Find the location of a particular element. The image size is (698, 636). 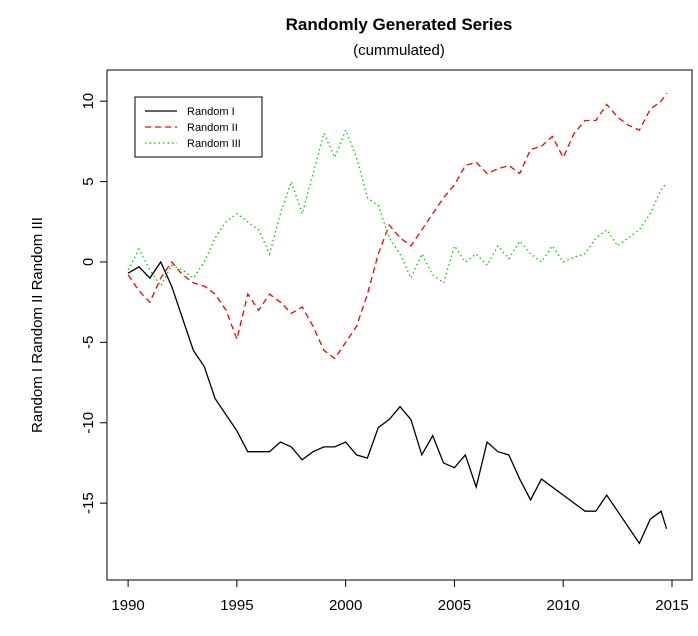

x-tick-label: 2010 is located at coordinates (563, 605).